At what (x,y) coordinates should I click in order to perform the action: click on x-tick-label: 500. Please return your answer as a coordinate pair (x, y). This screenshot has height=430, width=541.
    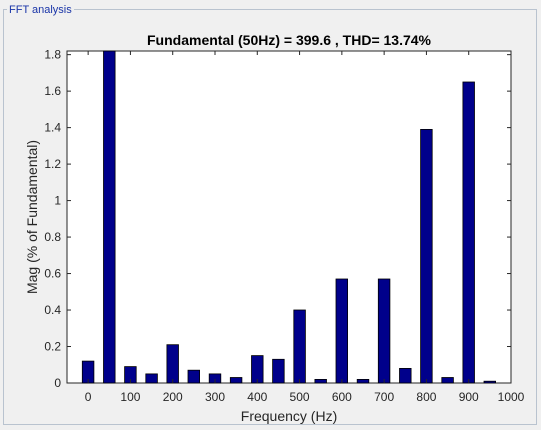
    Looking at the image, I should click on (300, 397).